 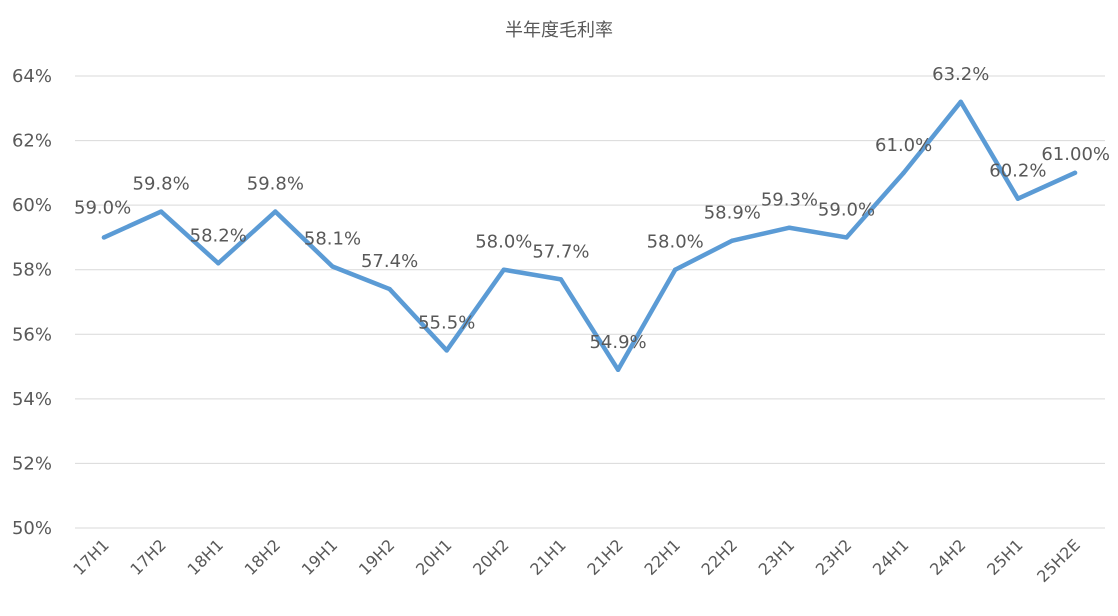 I want to click on x-tick-label: 22H2, so click(x=720, y=557).